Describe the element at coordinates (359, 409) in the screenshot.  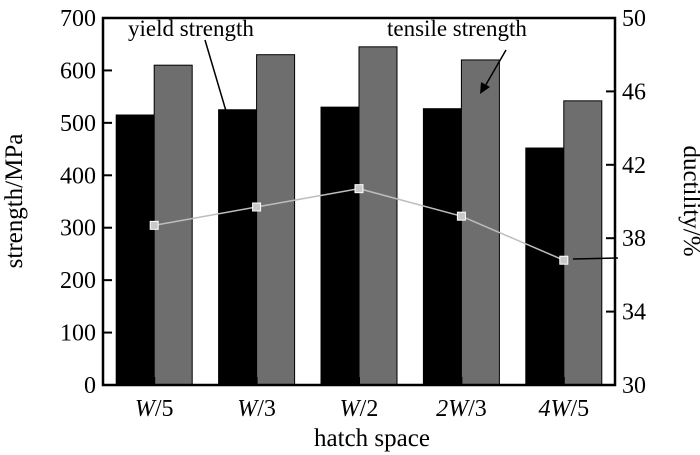
I see `x-tick-label-3: W/2` at that location.